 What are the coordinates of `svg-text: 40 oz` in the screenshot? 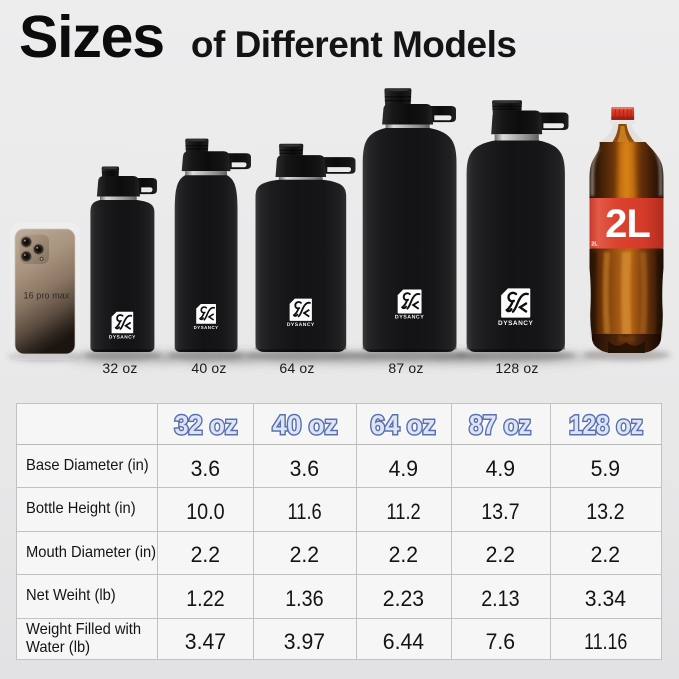 It's located at (304, 425).